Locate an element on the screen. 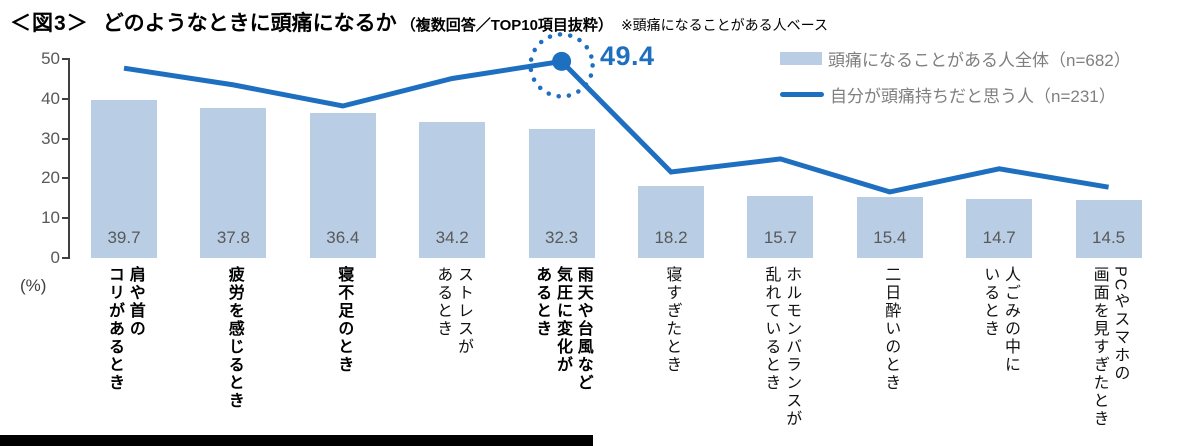 The image size is (1200, 446). bar-value-label: 37.8 is located at coordinates (233, 237).